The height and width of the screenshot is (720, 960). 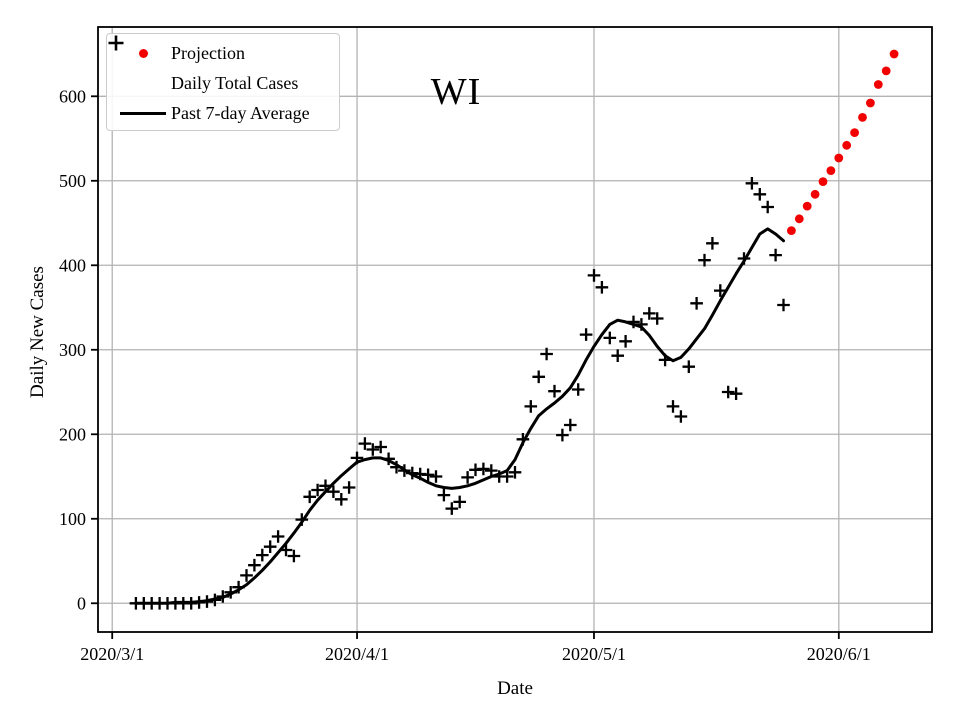 I want to click on legend-item-daily-cases: Daily Total Cases, so click(x=223, y=66).